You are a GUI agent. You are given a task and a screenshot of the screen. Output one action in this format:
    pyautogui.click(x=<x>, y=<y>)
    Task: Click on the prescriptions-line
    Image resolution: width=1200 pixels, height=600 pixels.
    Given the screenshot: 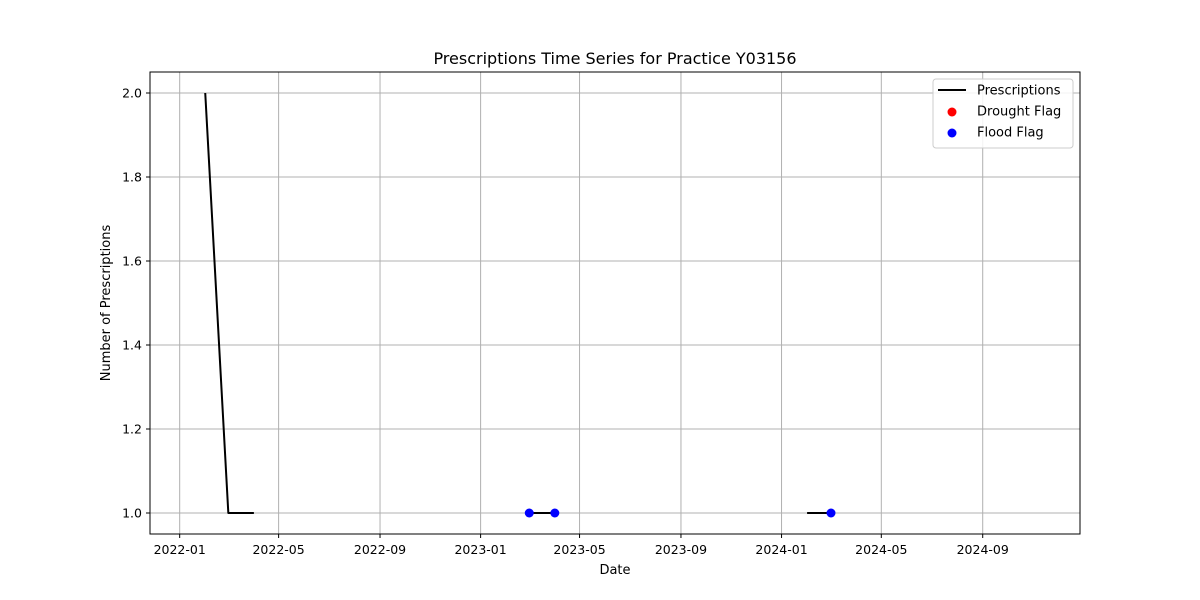 What is the action you would take?
    pyautogui.click(x=229, y=303)
    